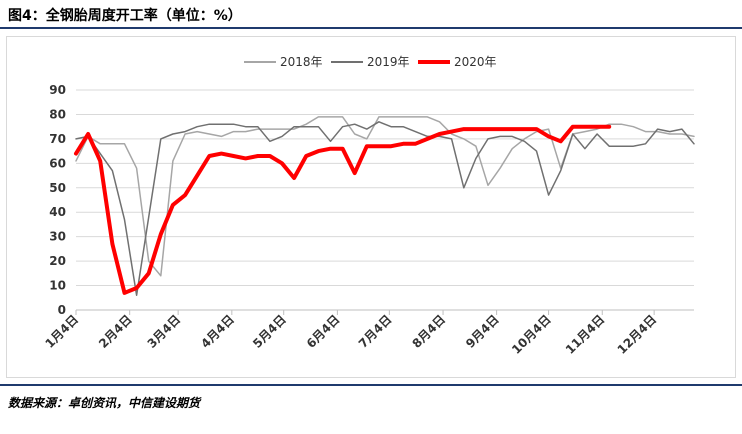 Image resolution: width=742 pixels, height=434 pixels. I want to click on y-tick-label: 70, so click(57, 139).